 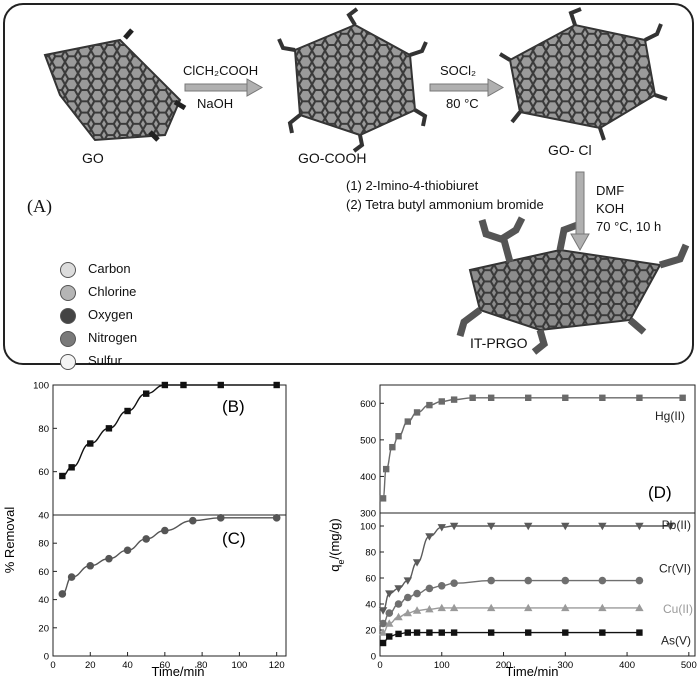 I want to click on panel-label: (D), so click(x=660, y=492).